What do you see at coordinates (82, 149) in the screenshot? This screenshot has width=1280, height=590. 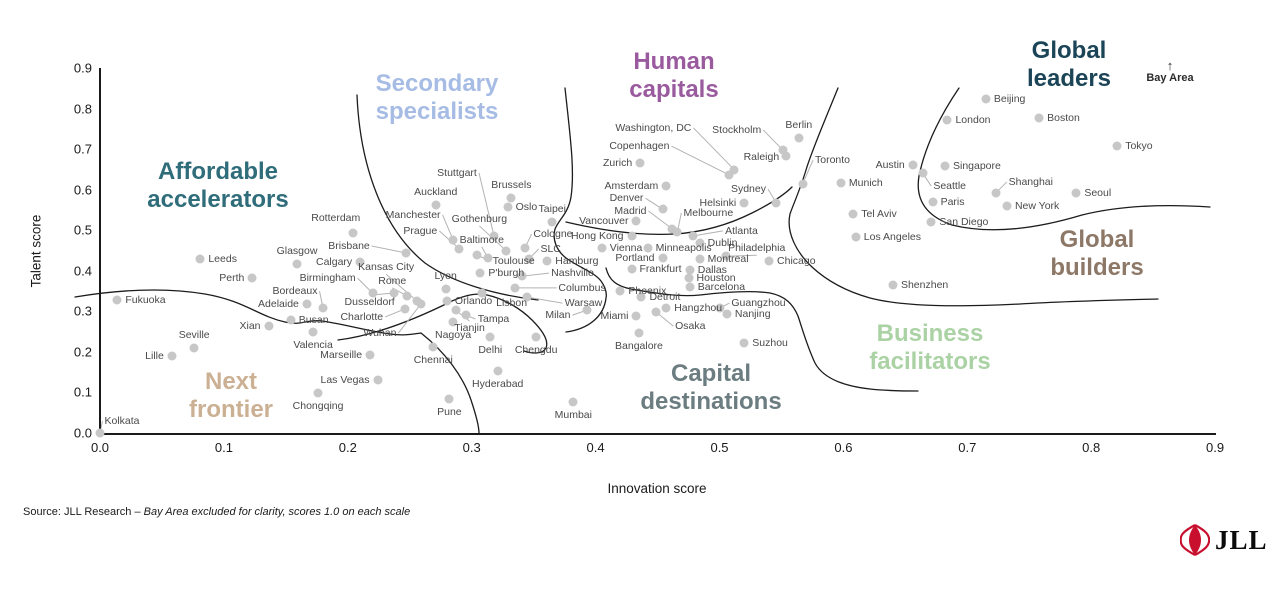 I see `y-axis-tick: 0.7` at bounding box center [82, 149].